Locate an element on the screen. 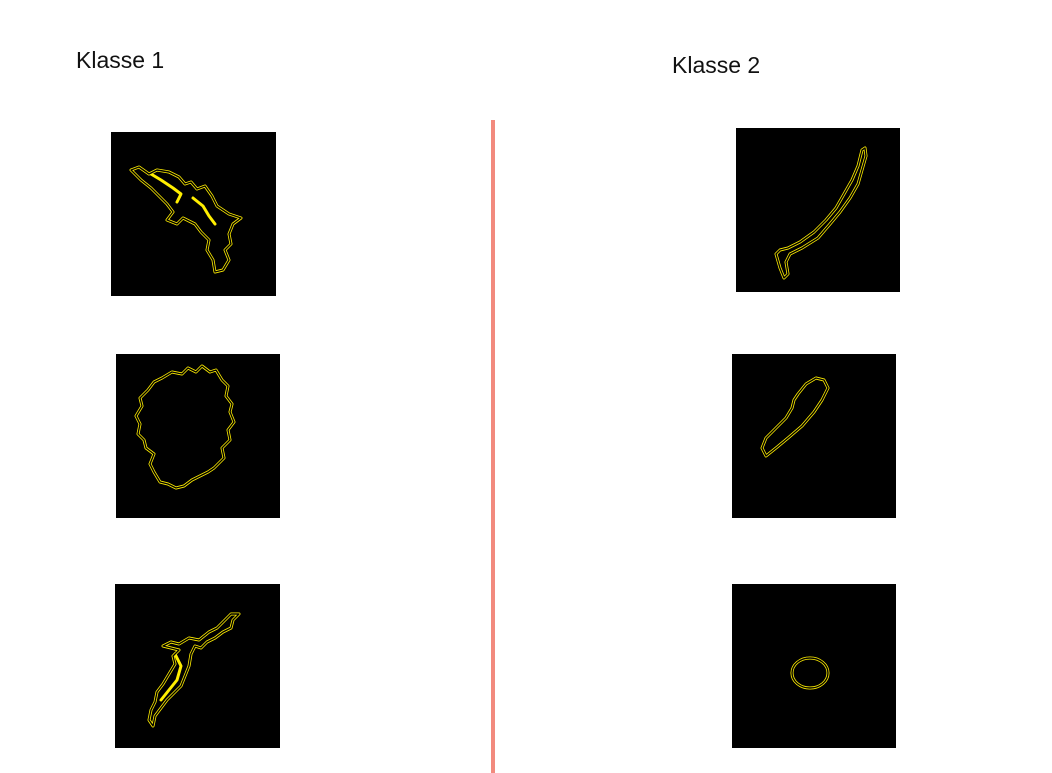 Image resolution: width=1052 pixels, height=773 pixels. class-divider is located at coordinates (493, 446).